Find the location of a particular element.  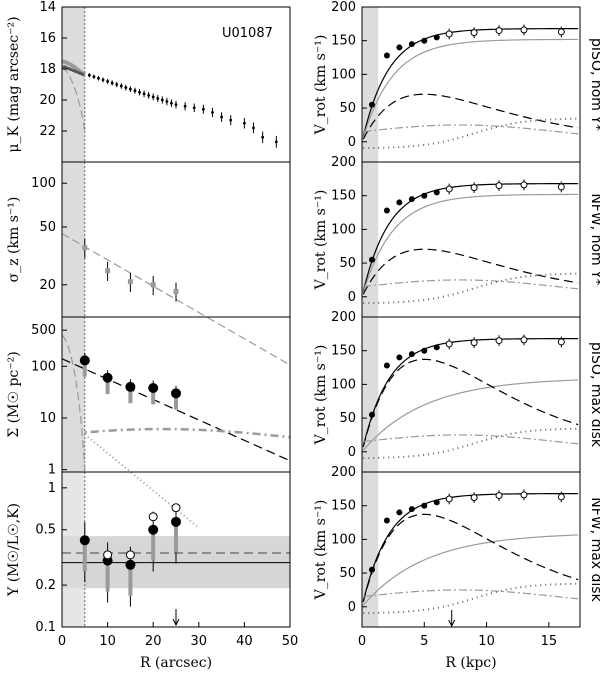

inner-point is located at coordinates (82, 74).